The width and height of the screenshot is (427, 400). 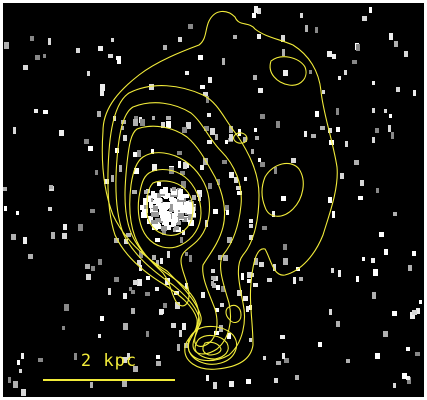 What do you see at coordinates (233, 314) in the screenshot?
I see `contour-small-loop` at bounding box center [233, 314].